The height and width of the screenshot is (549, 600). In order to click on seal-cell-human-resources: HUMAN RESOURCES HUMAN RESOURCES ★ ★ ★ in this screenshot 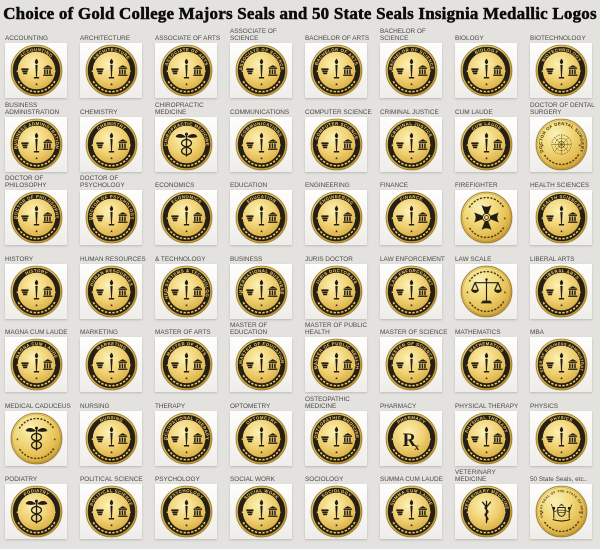, I will do `click(112, 285)`.